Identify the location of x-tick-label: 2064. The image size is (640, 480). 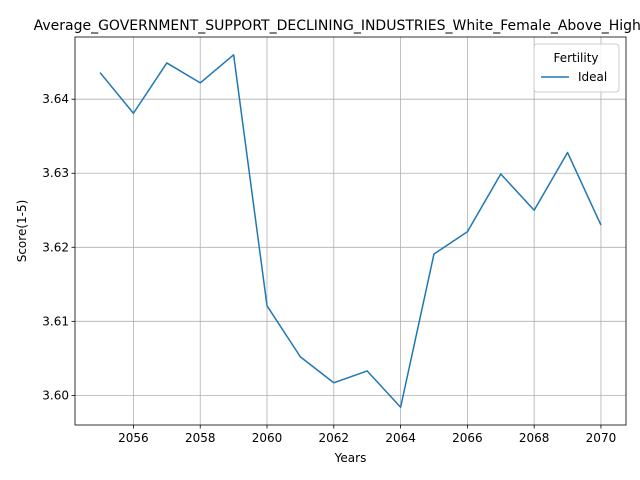
(400, 438).